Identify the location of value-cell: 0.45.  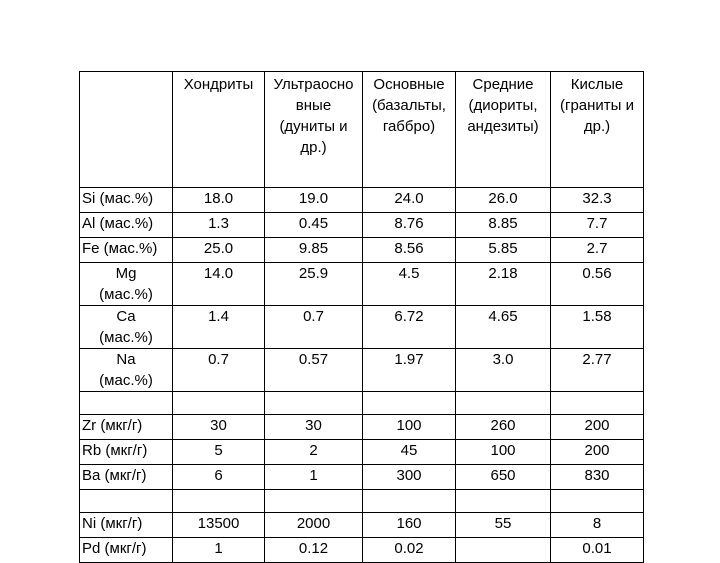
(313, 225).